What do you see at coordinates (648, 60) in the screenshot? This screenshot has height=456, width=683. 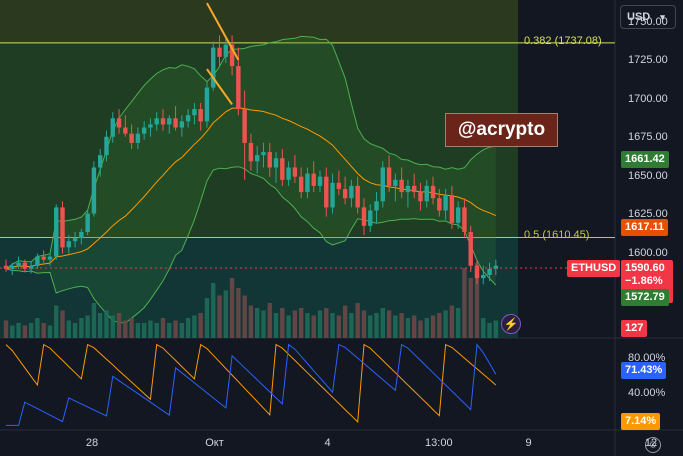 I see `price-tick-1: 1725.00` at bounding box center [648, 60].